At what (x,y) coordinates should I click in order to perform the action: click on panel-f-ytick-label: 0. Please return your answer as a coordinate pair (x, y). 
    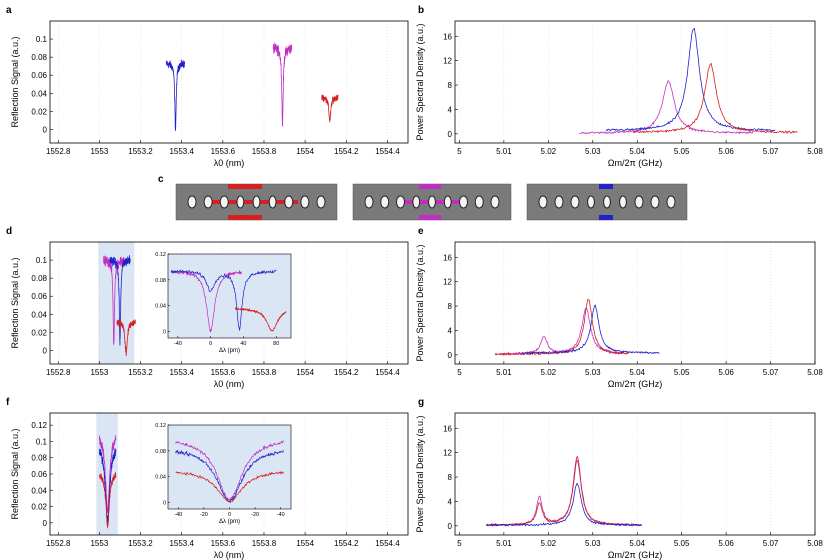
    Looking at the image, I should click on (45, 523).